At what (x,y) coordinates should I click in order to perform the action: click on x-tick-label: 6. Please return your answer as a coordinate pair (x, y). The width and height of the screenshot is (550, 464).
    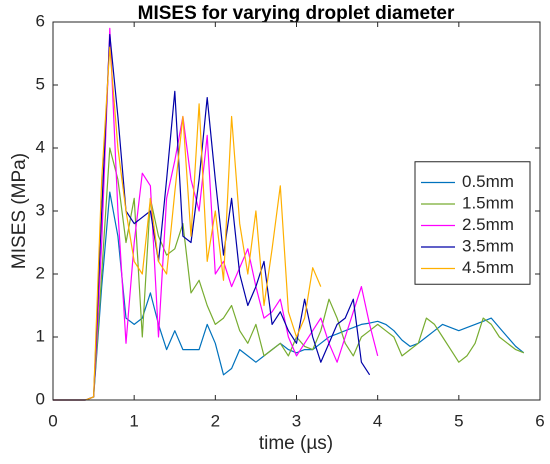
    Looking at the image, I should click on (539, 420).